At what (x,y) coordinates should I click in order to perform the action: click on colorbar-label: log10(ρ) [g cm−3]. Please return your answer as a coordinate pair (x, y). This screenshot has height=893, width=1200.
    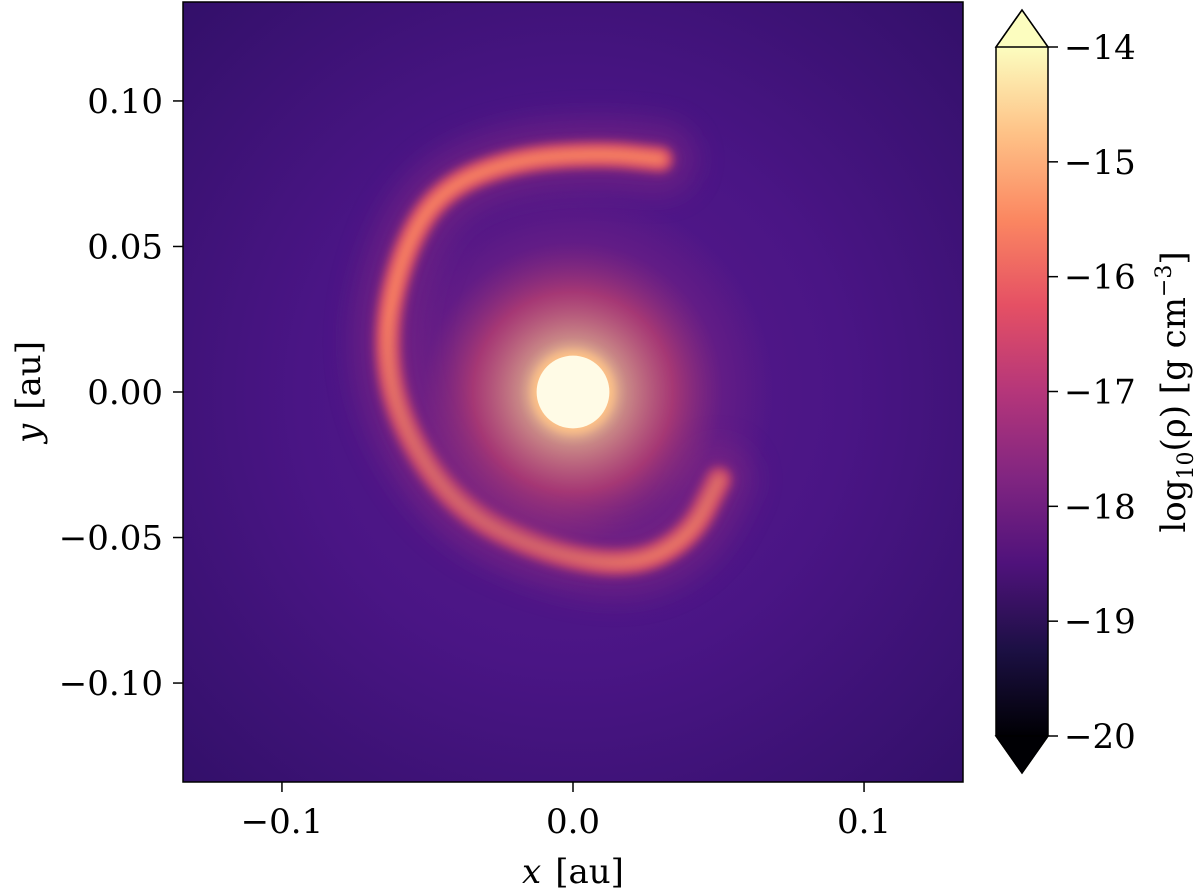
    Looking at the image, I should click on (1175, 391).